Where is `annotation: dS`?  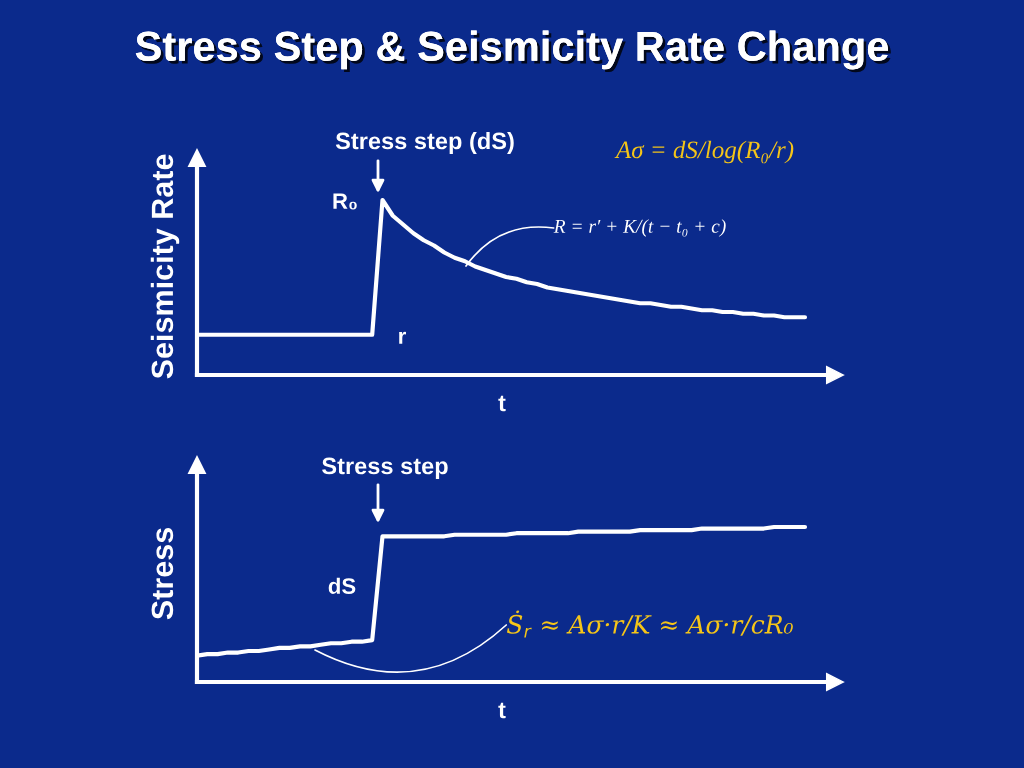
annotation: dS is located at coordinates (342, 585).